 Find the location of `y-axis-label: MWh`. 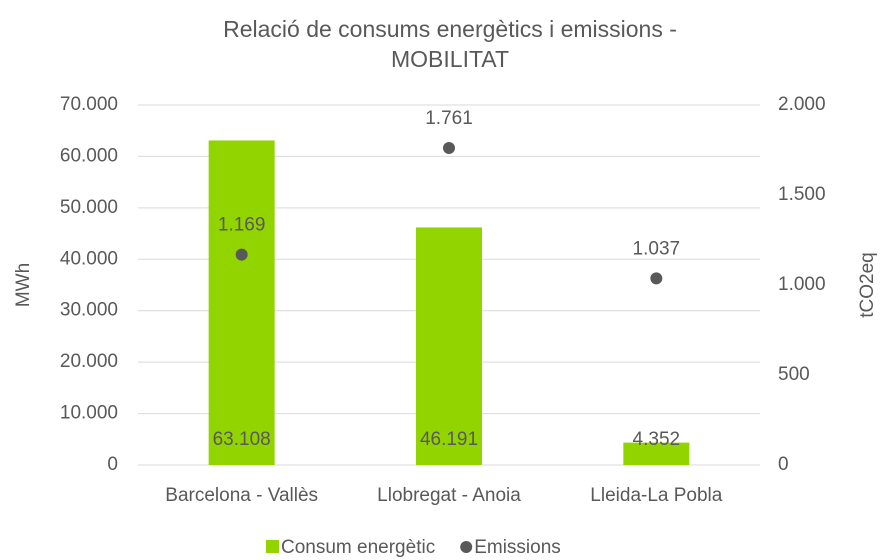

y-axis-label: MWh is located at coordinates (23, 285).